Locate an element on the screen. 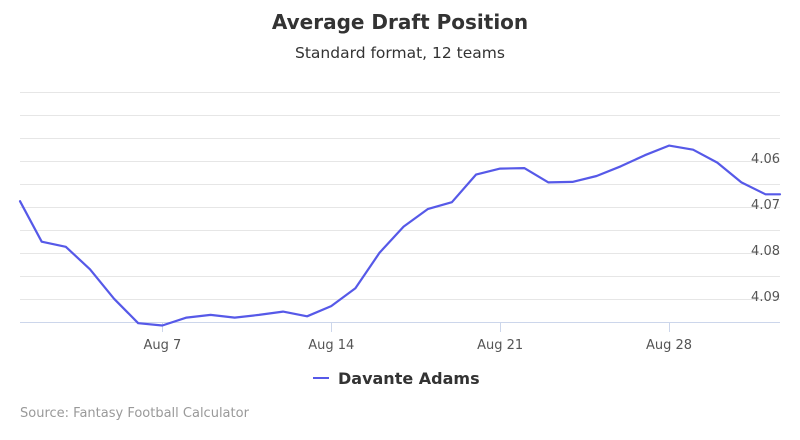  chart-subtitle: Standard format, 12 teams is located at coordinates (400, 53).